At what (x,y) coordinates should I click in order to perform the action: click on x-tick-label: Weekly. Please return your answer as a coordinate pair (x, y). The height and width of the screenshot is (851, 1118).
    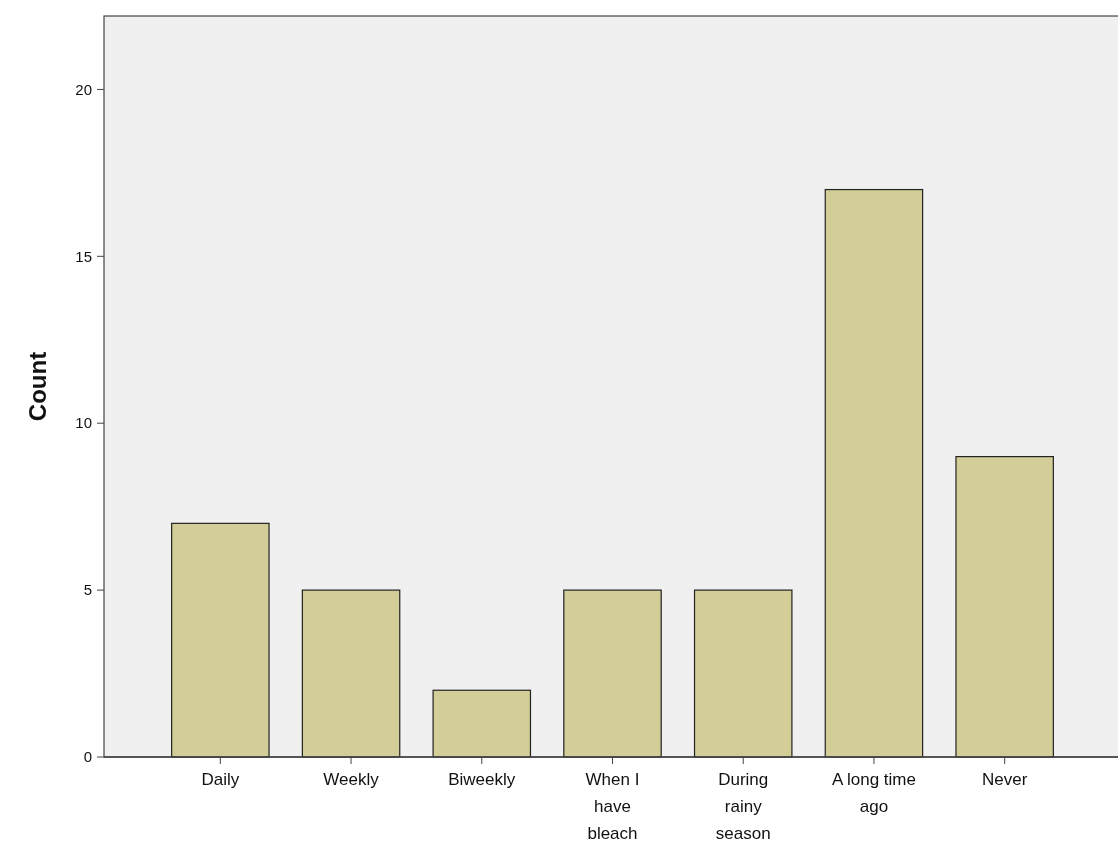
    Looking at the image, I should click on (351, 779).